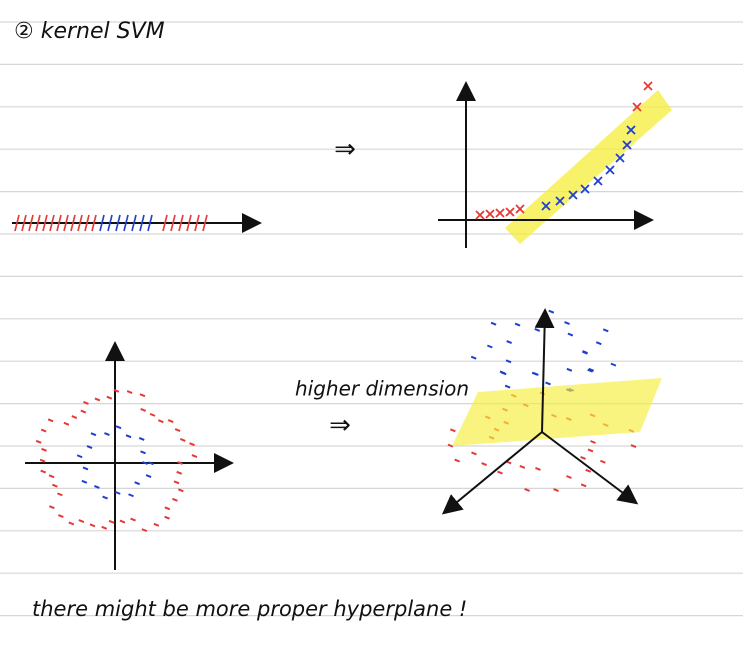 This screenshot has height=656, width=743. Describe the element at coordinates (249, 609) in the screenshot. I see `note: there might be more proper hyperplane !` at that location.